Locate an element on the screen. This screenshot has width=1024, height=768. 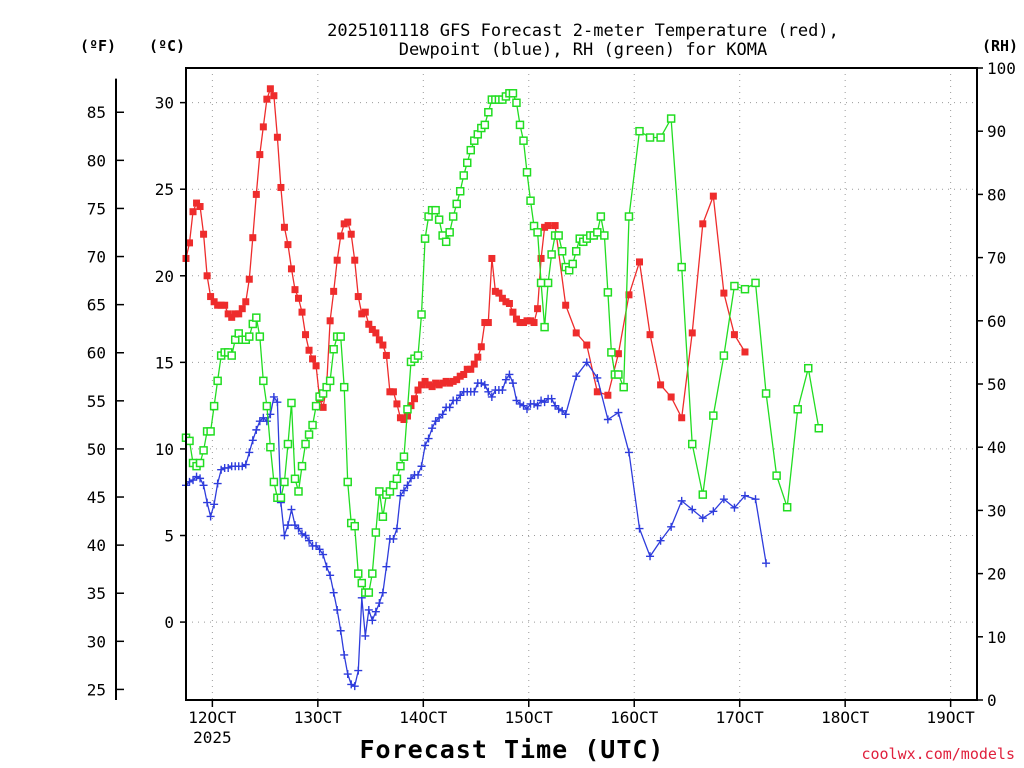
celsius-tick-label: 5 is located at coordinates (169, 536).